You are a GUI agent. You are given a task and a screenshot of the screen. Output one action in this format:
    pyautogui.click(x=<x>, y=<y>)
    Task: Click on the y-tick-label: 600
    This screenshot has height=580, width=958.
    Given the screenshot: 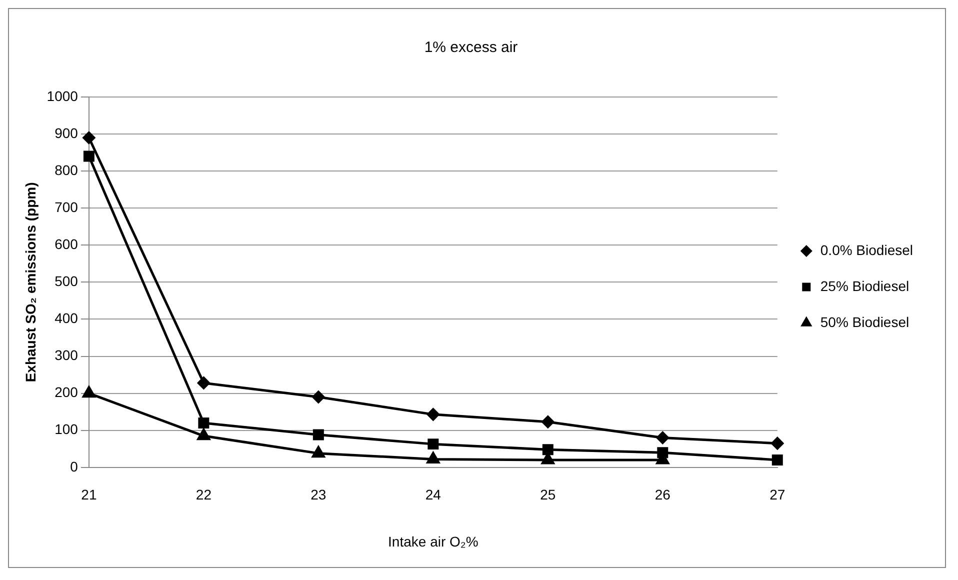 What is the action you would take?
    pyautogui.click(x=66, y=244)
    